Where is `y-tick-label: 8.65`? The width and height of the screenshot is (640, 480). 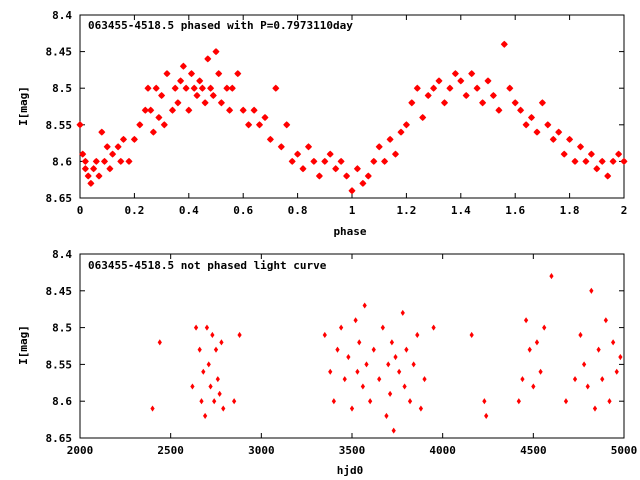
y-tick-label: 8.65 is located at coordinates (59, 438).